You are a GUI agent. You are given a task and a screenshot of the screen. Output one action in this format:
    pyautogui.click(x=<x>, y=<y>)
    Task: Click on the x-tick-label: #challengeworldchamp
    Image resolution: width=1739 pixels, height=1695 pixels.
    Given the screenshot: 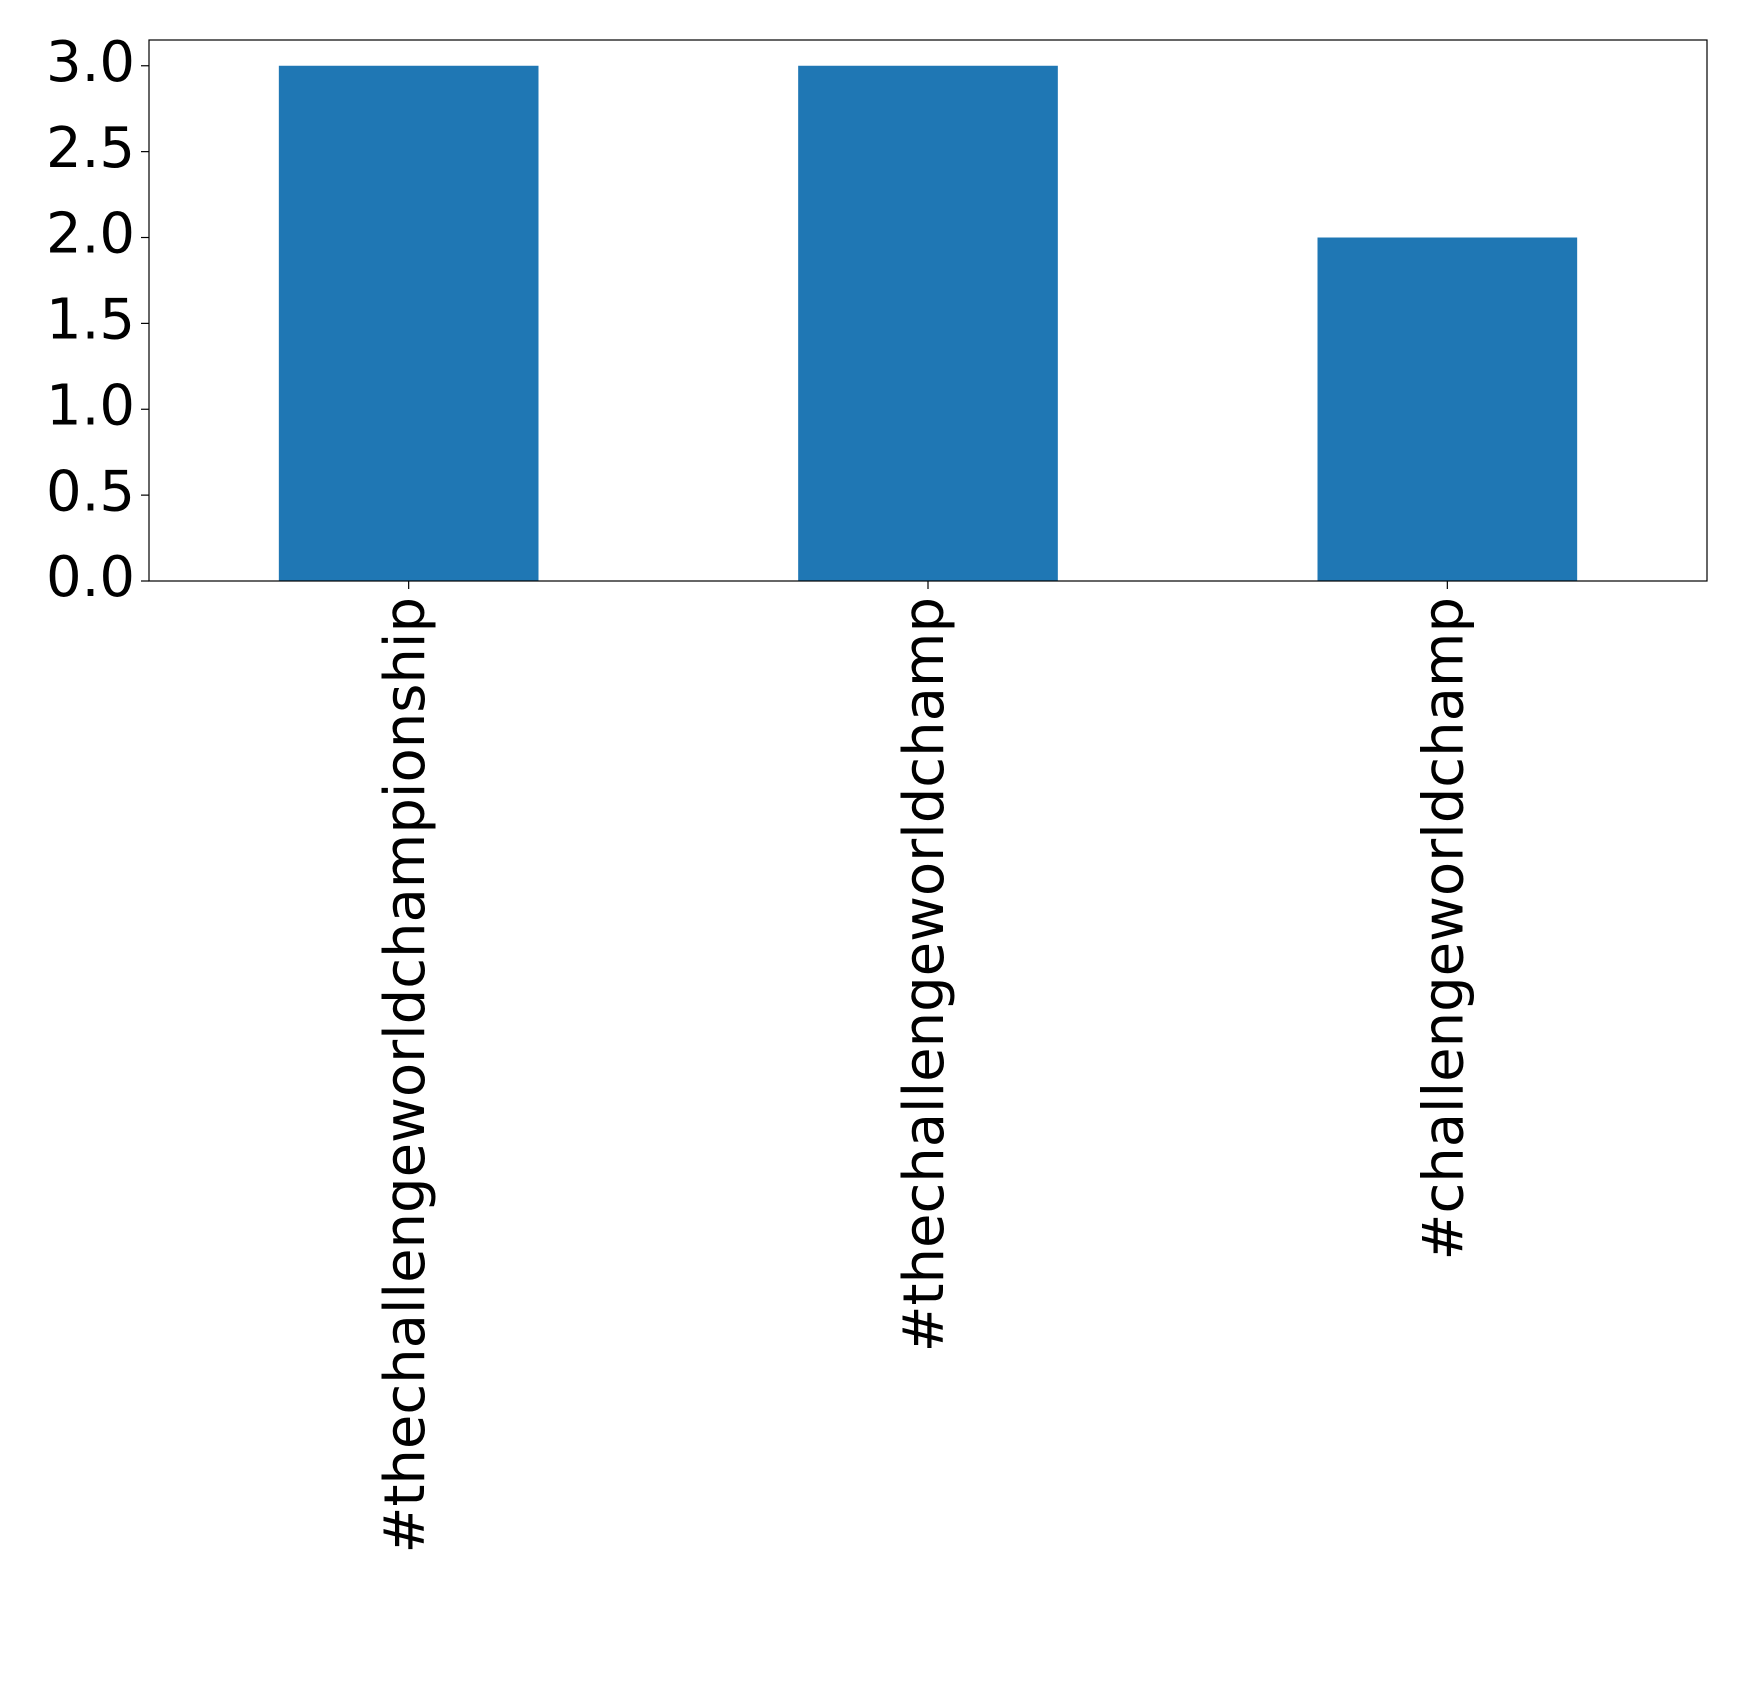 What is the action you would take?
    pyautogui.click(x=1443, y=928)
    